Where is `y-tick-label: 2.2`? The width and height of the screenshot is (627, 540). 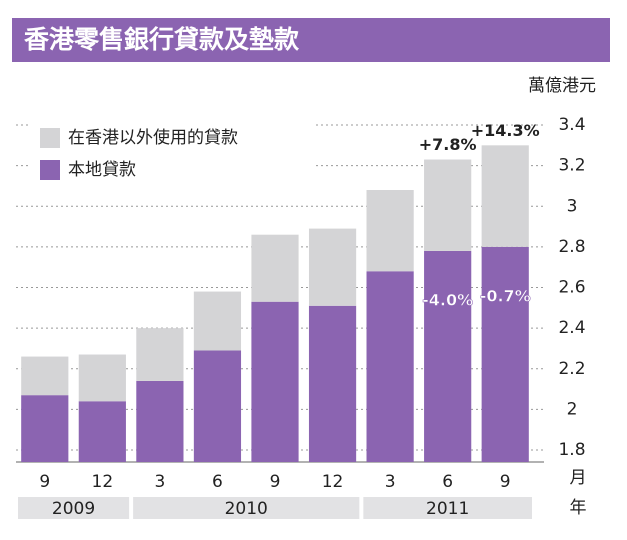
y-tick-label: 2.2 is located at coordinates (571, 369).